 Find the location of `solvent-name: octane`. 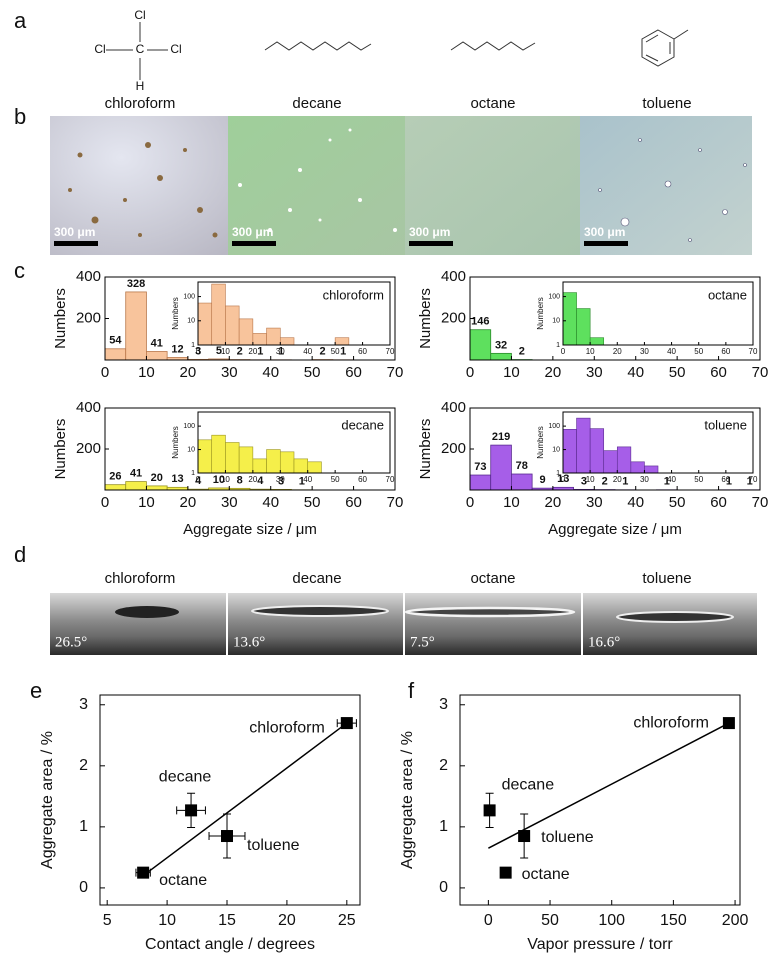

solvent-name: octane is located at coordinates (492, 578).